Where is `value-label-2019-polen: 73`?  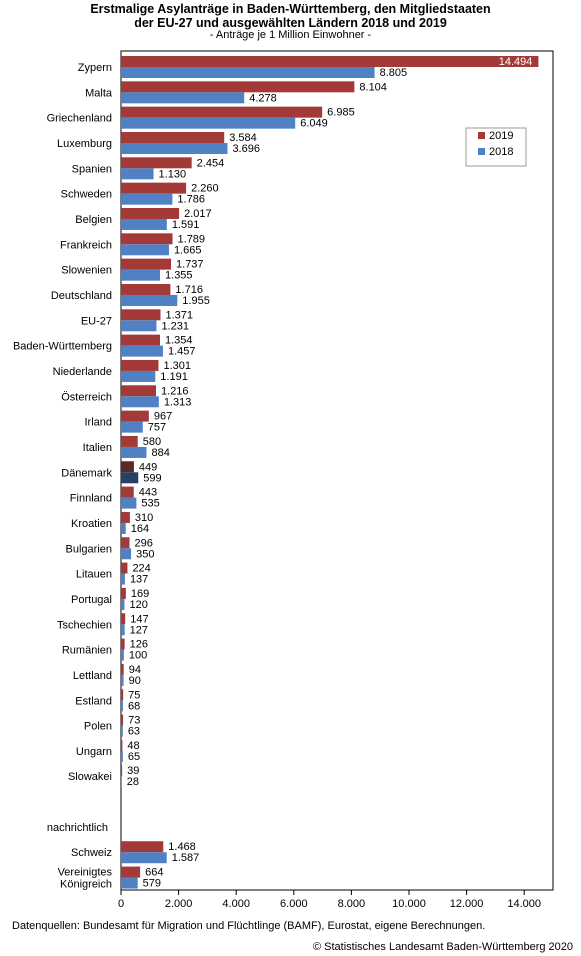 value-label-2019-polen: 73 is located at coordinates (134, 721).